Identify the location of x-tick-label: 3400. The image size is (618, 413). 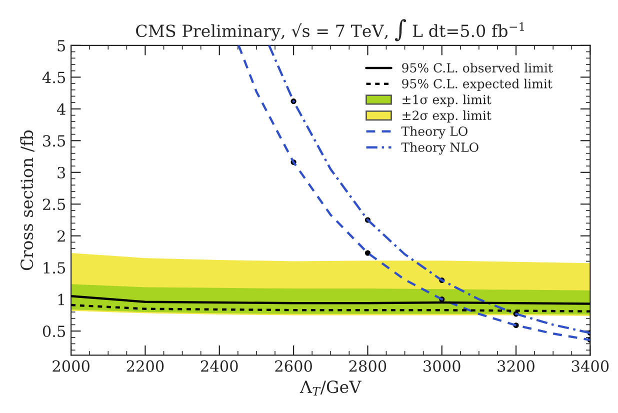
(590, 366).